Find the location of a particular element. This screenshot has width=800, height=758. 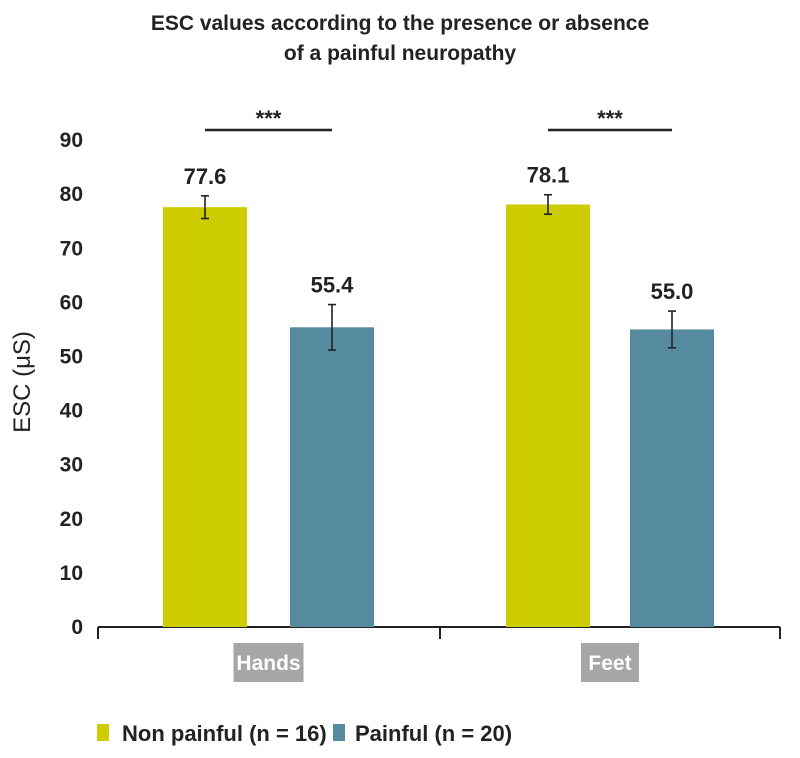

chart-title-line-2: of a painful neuropathy is located at coordinates (400, 53).